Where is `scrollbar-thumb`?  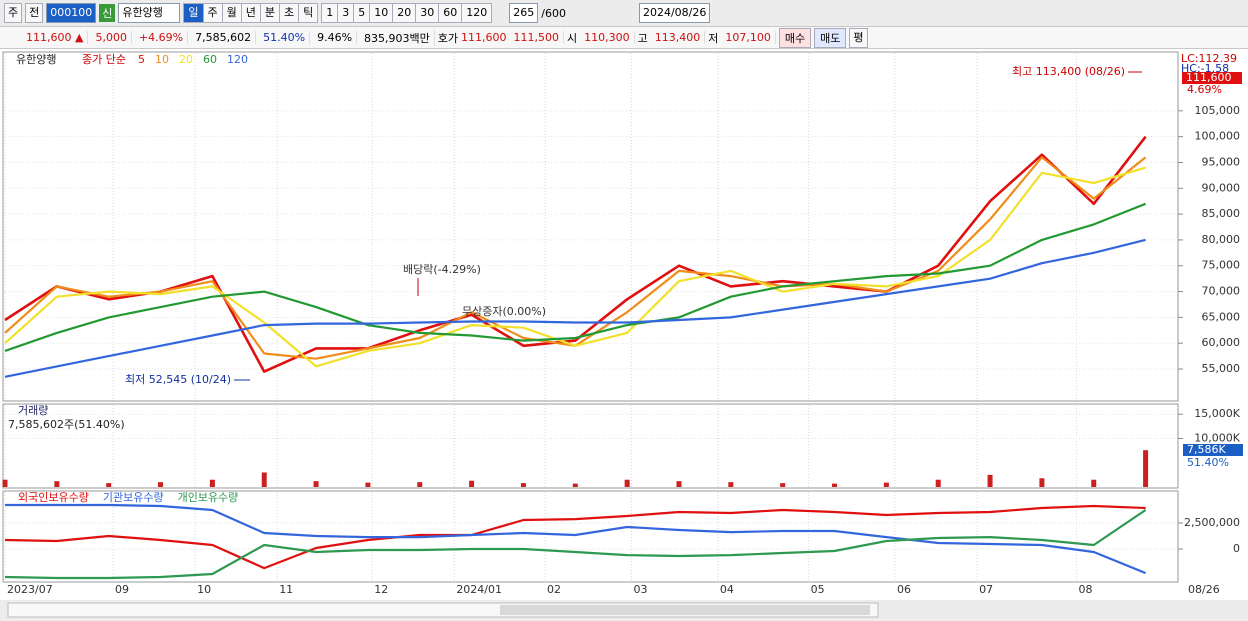
scrollbar-thumb is located at coordinates (685, 610).